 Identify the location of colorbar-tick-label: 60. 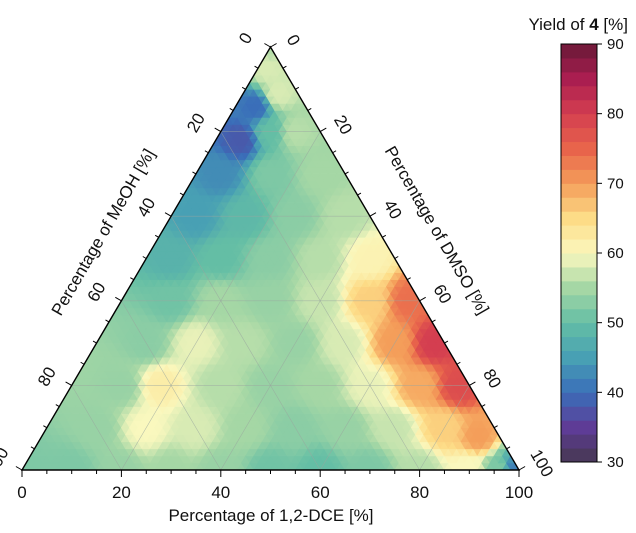
(615, 253).